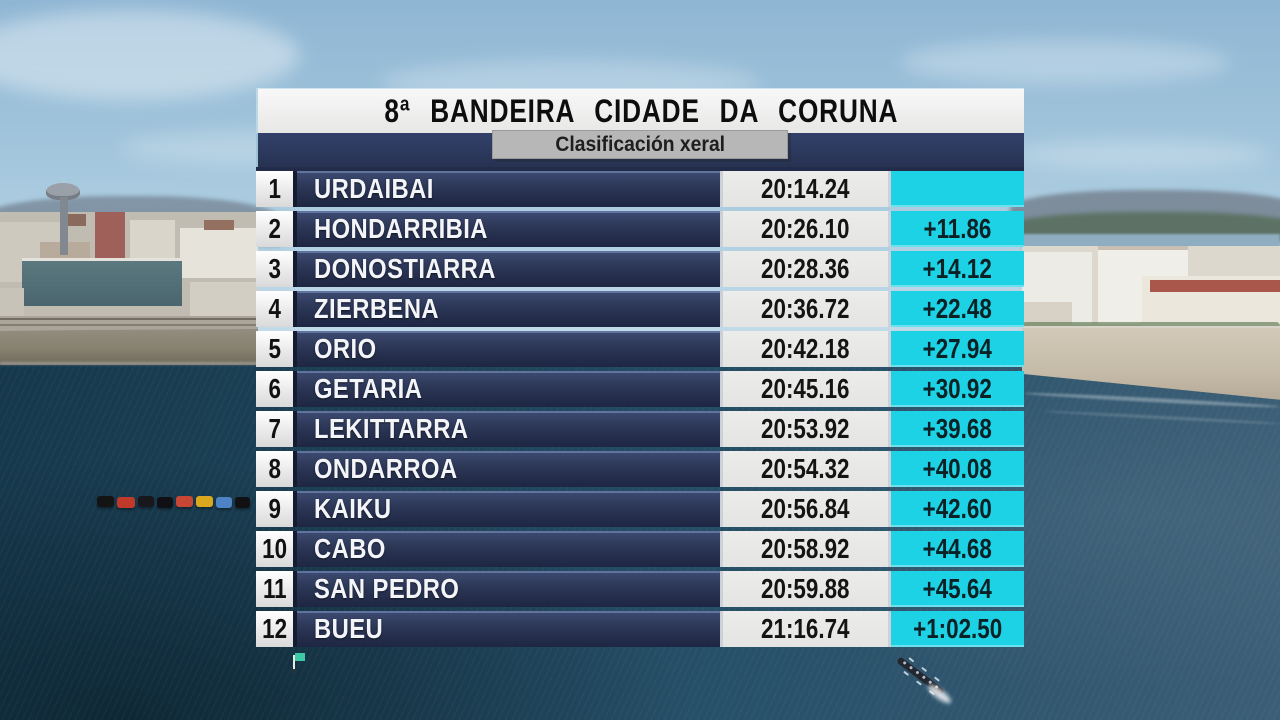 This screenshot has width=1280, height=720. I want to click on table-row: 11 SAN PEDRO 20:59.88 +45.64, so click(640, 589).